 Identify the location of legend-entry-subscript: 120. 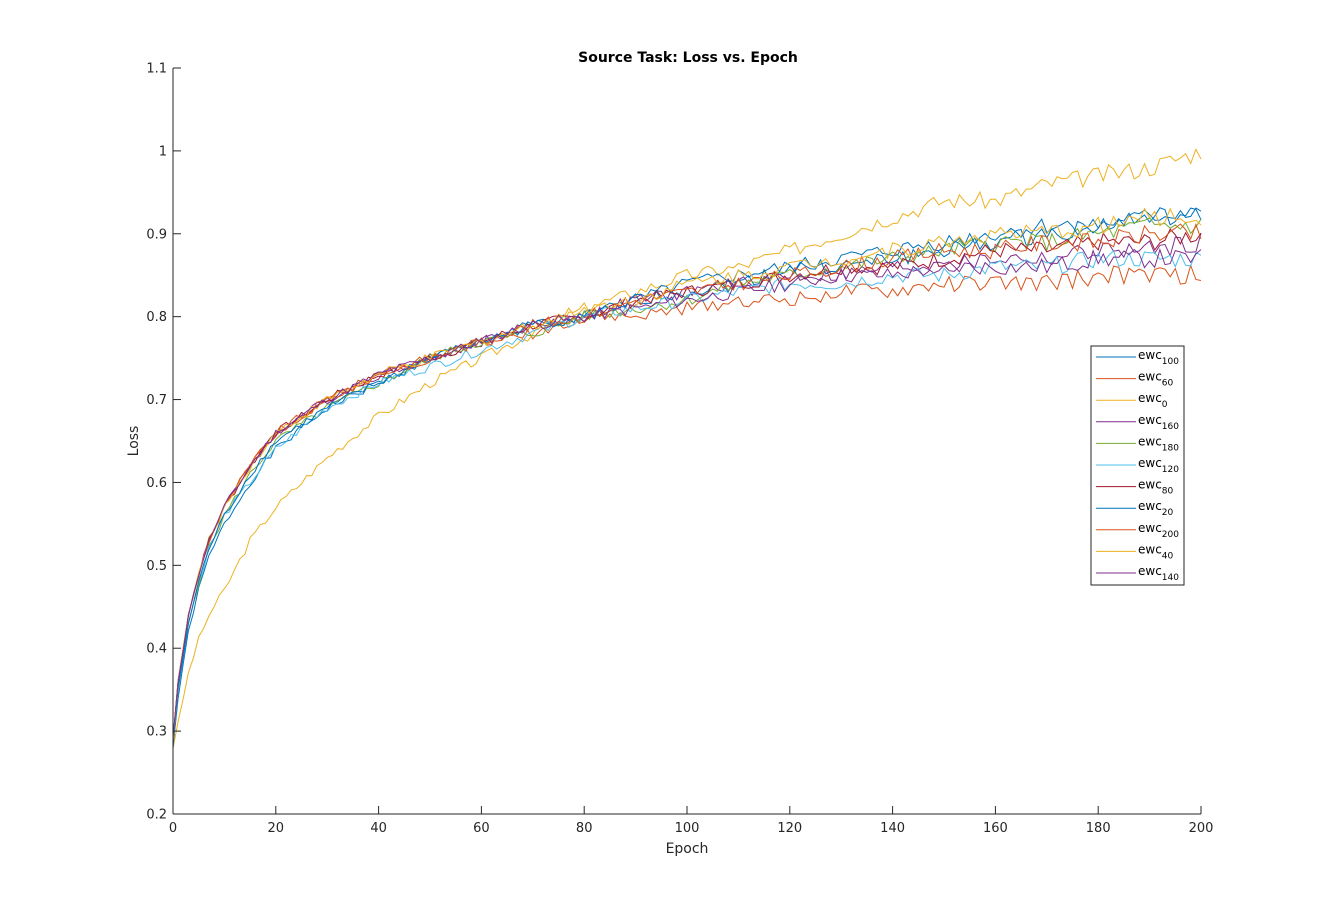
(1170, 470).